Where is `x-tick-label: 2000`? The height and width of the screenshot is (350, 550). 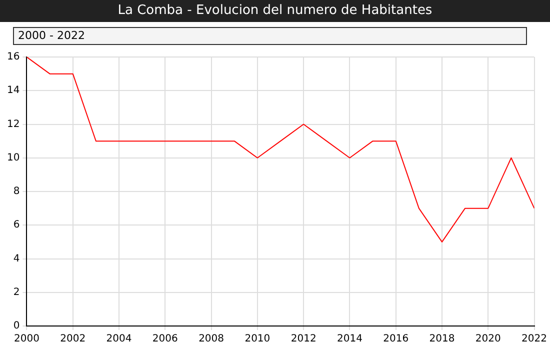
x-tick-label: 2000 is located at coordinates (27, 339).